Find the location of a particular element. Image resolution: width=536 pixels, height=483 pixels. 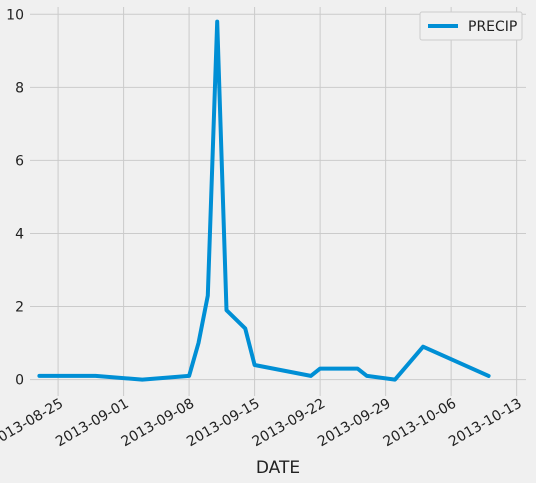

legend-box is located at coordinates (471, 26).